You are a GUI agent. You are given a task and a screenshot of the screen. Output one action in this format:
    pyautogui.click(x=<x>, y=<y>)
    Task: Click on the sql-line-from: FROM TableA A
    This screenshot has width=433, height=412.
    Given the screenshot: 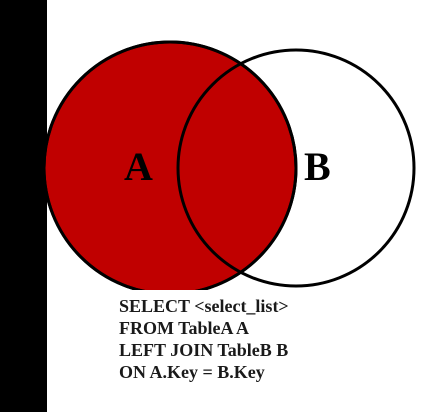 What is the action you would take?
    pyautogui.click(x=184, y=328)
    